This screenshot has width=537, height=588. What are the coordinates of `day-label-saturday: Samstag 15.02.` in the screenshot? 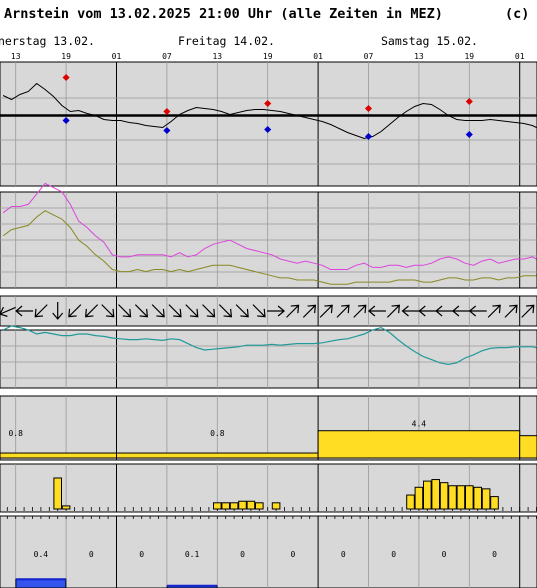 It's located at (429, 41).